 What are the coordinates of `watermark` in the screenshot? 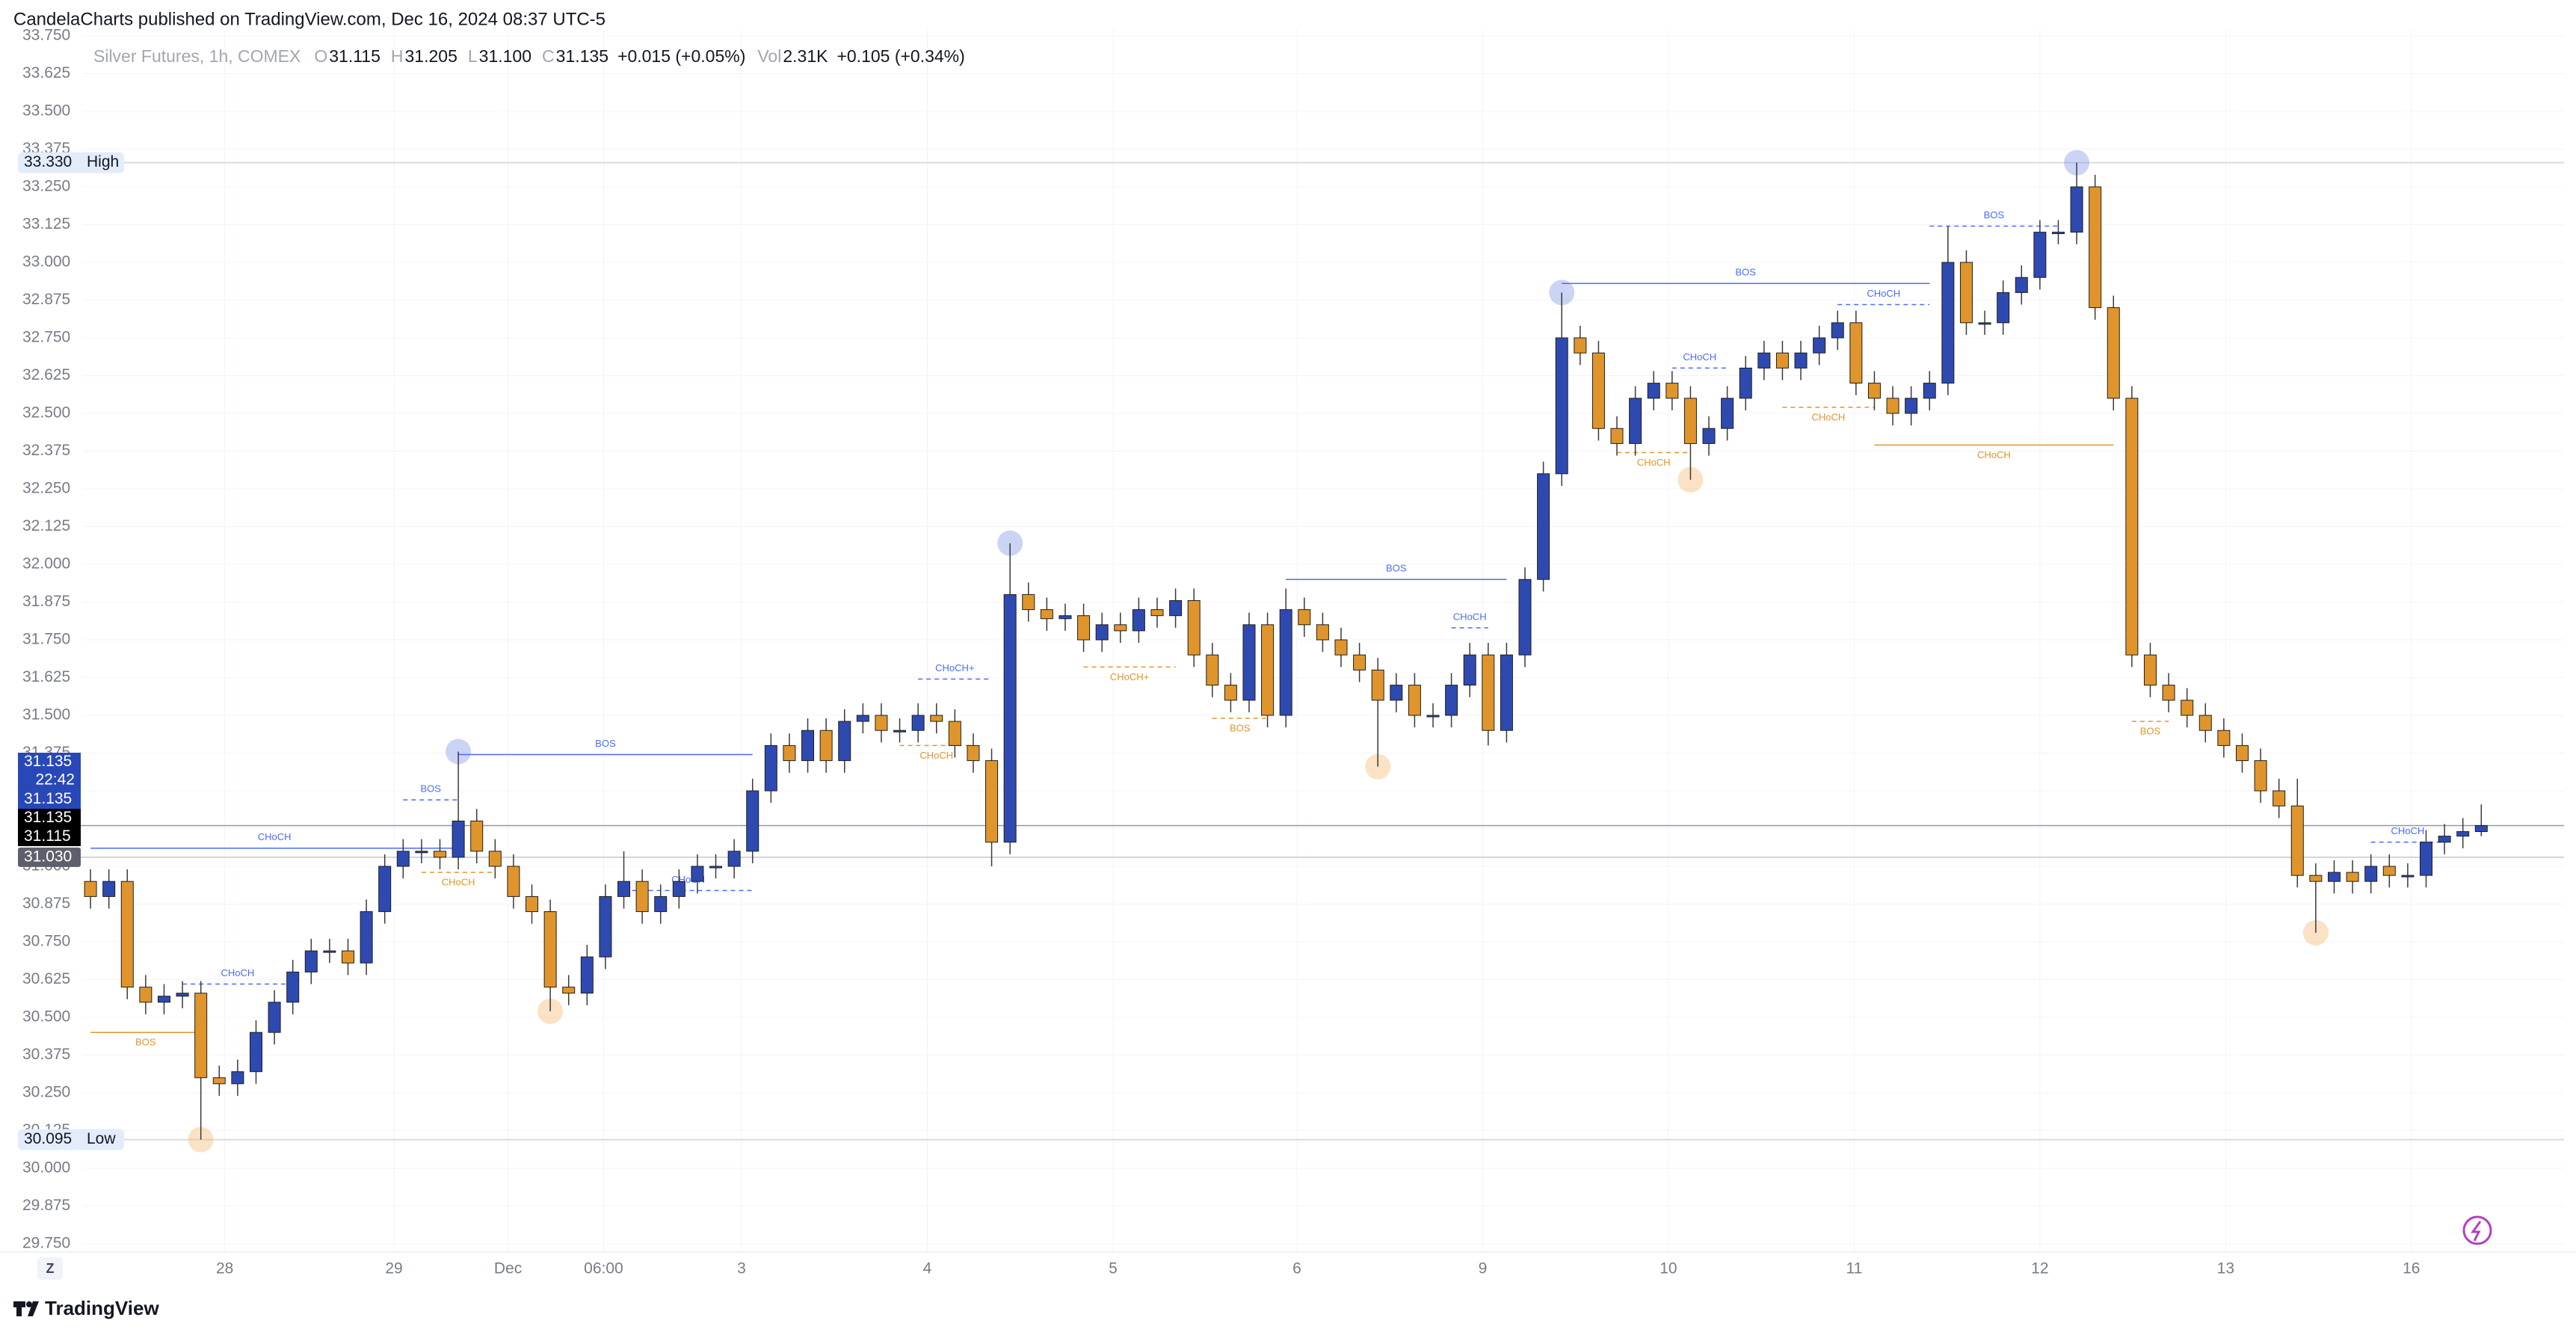 It's located at (2477, 1230).